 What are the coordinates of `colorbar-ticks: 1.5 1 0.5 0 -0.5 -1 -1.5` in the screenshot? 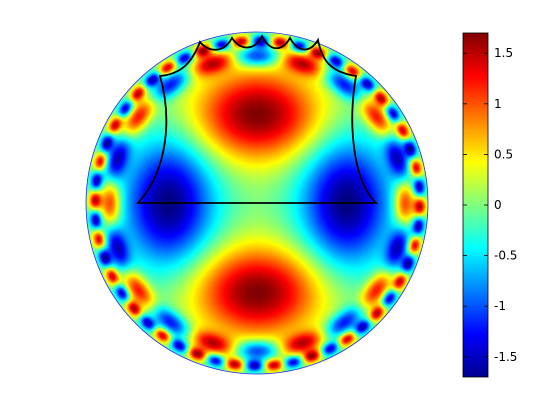 It's located at (490, 205).